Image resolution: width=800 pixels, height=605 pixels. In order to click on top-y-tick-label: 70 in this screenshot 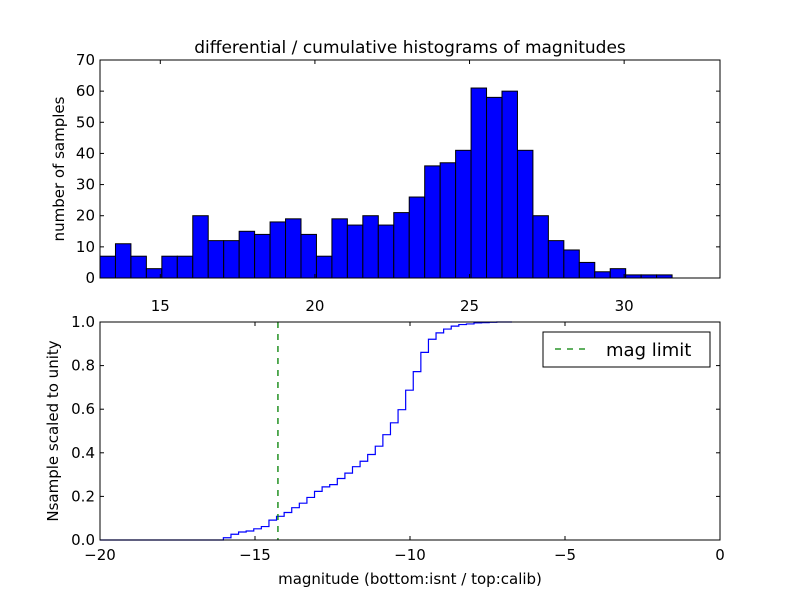, I will do `click(85, 60)`.